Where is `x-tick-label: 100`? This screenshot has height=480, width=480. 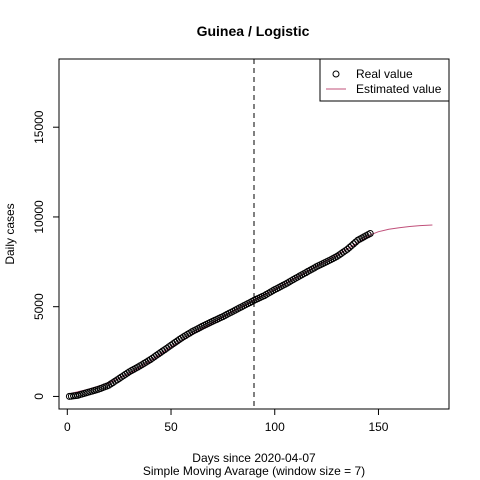
x-tick-label: 100 is located at coordinates (275, 427).